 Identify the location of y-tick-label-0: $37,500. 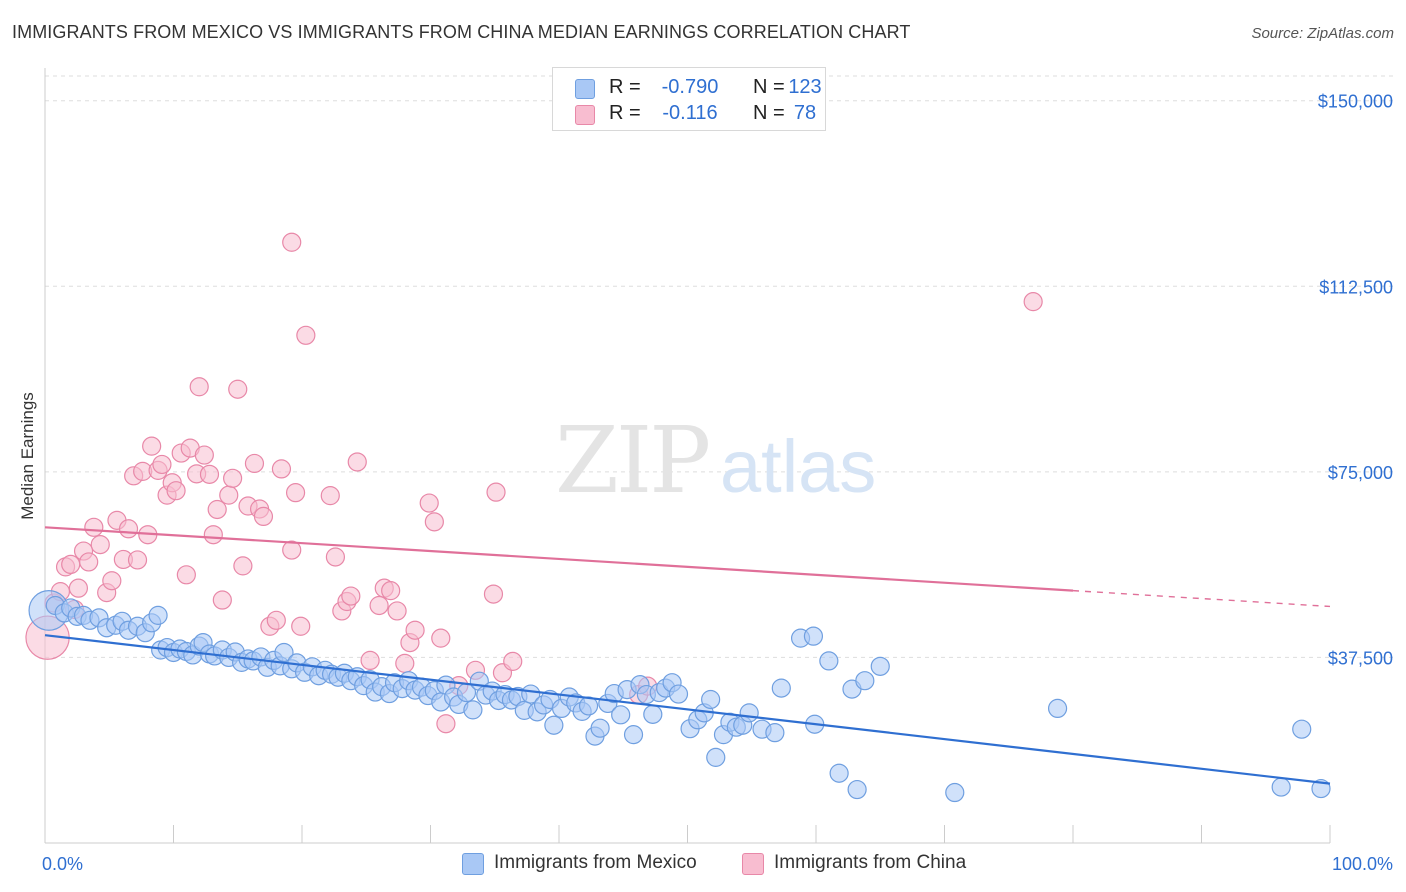
(1360, 658).